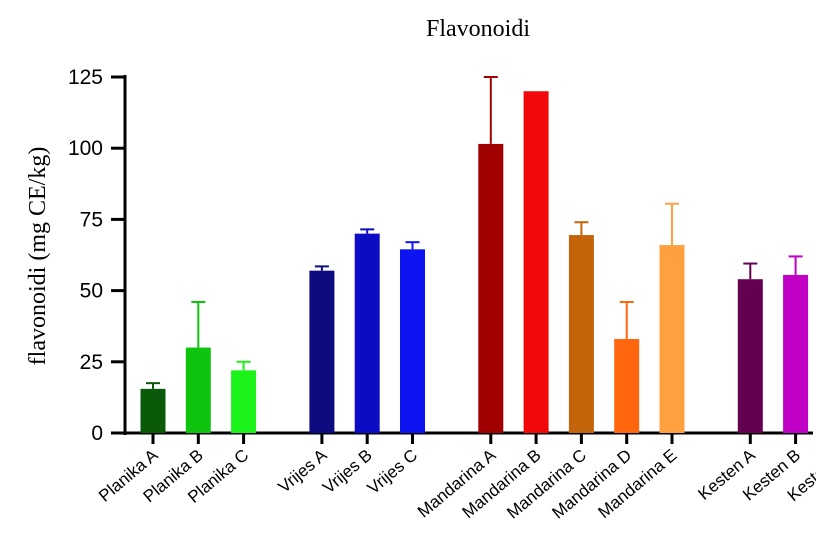 The width and height of the screenshot is (816, 542). What do you see at coordinates (303, 471) in the screenshot?
I see `x-tick-label: Vrijes A` at bounding box center [303, 471].